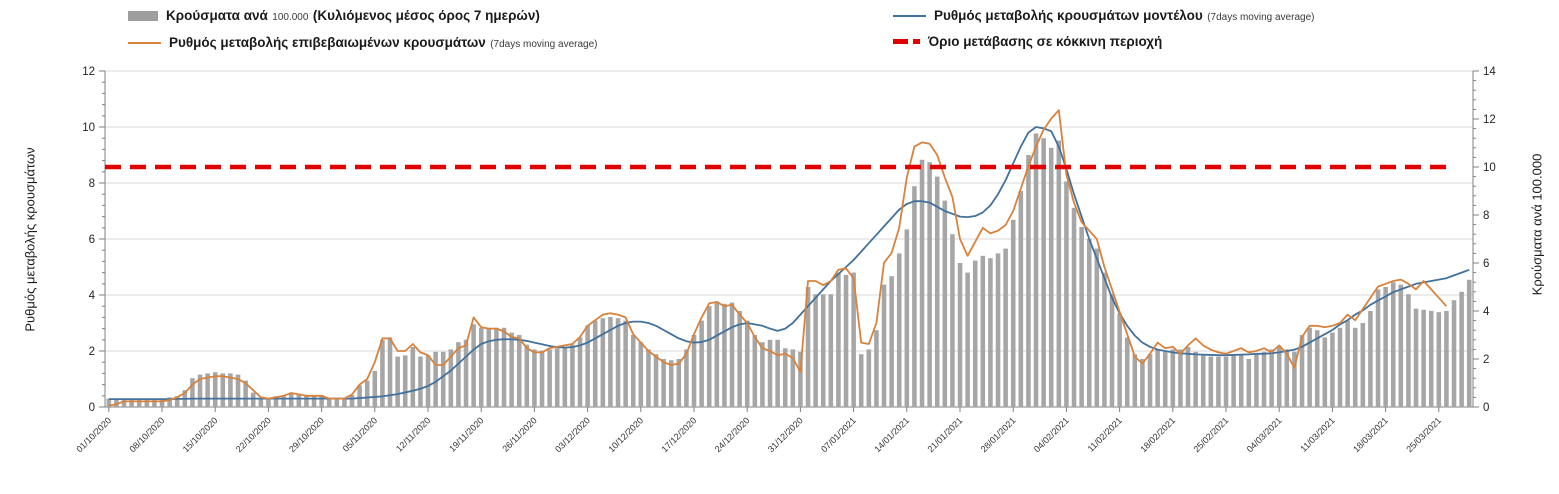  I want to click on svg-text: 21/01/2021, so click(944, 434).